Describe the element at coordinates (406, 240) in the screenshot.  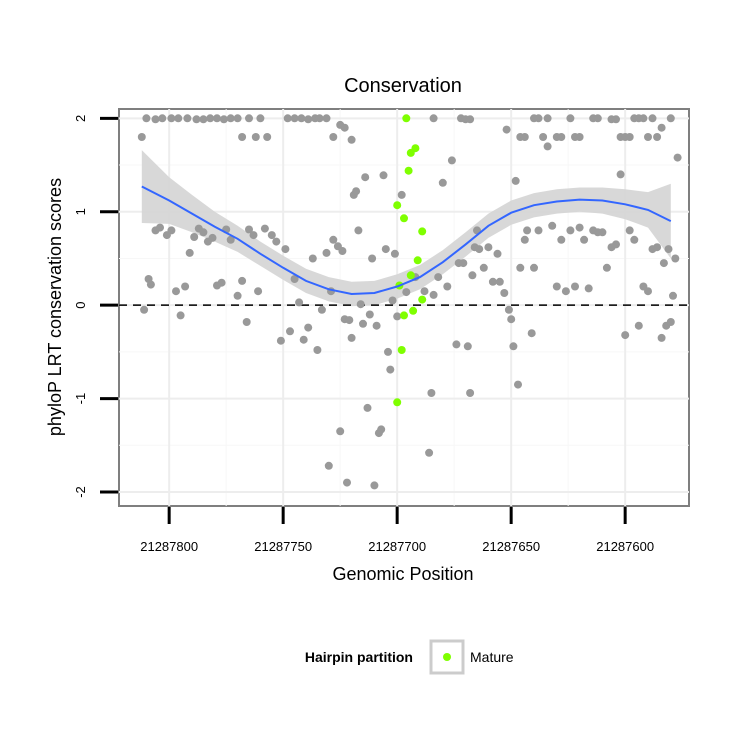
I see `loess-line` at that location.